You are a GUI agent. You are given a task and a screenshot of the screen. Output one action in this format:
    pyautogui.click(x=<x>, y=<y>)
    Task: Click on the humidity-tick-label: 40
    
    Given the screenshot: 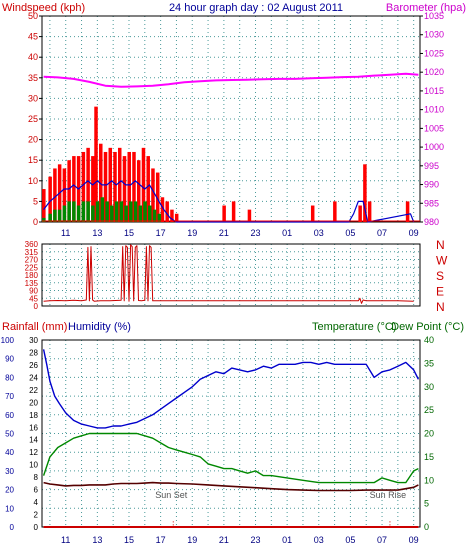 What is the action you would take?
    pyautogui.click(x=9, y=452)
    